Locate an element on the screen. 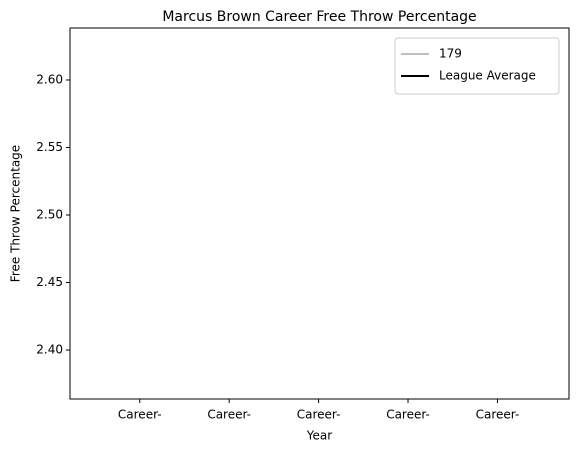  x-axis-label: Year is located at coordinates (319, 436).